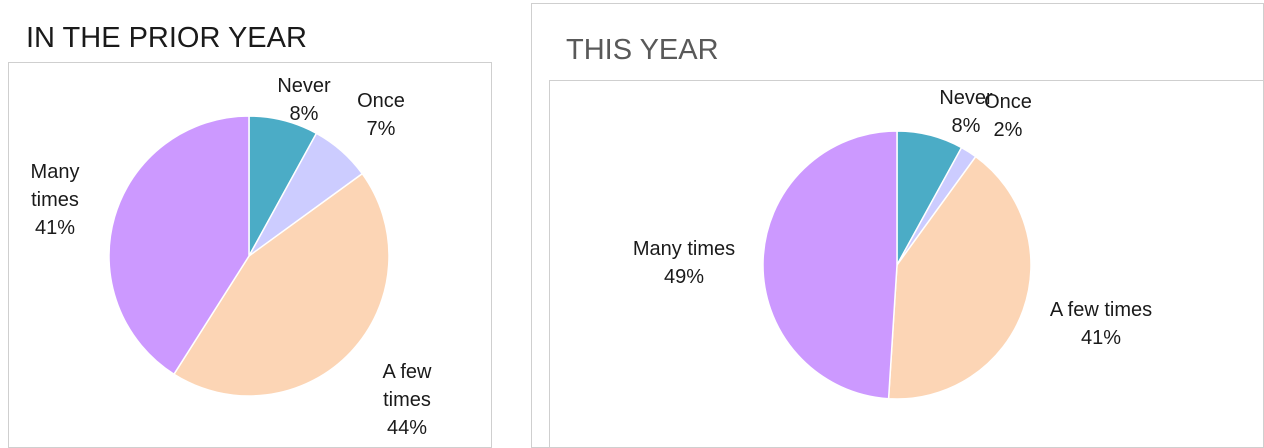 The image size is (1264, 448). What do you see at coordinates (1101, 324) in the screenshot?
I see `data-label-a-few-times: A few times 41%` at bounding box center [1101, 324].